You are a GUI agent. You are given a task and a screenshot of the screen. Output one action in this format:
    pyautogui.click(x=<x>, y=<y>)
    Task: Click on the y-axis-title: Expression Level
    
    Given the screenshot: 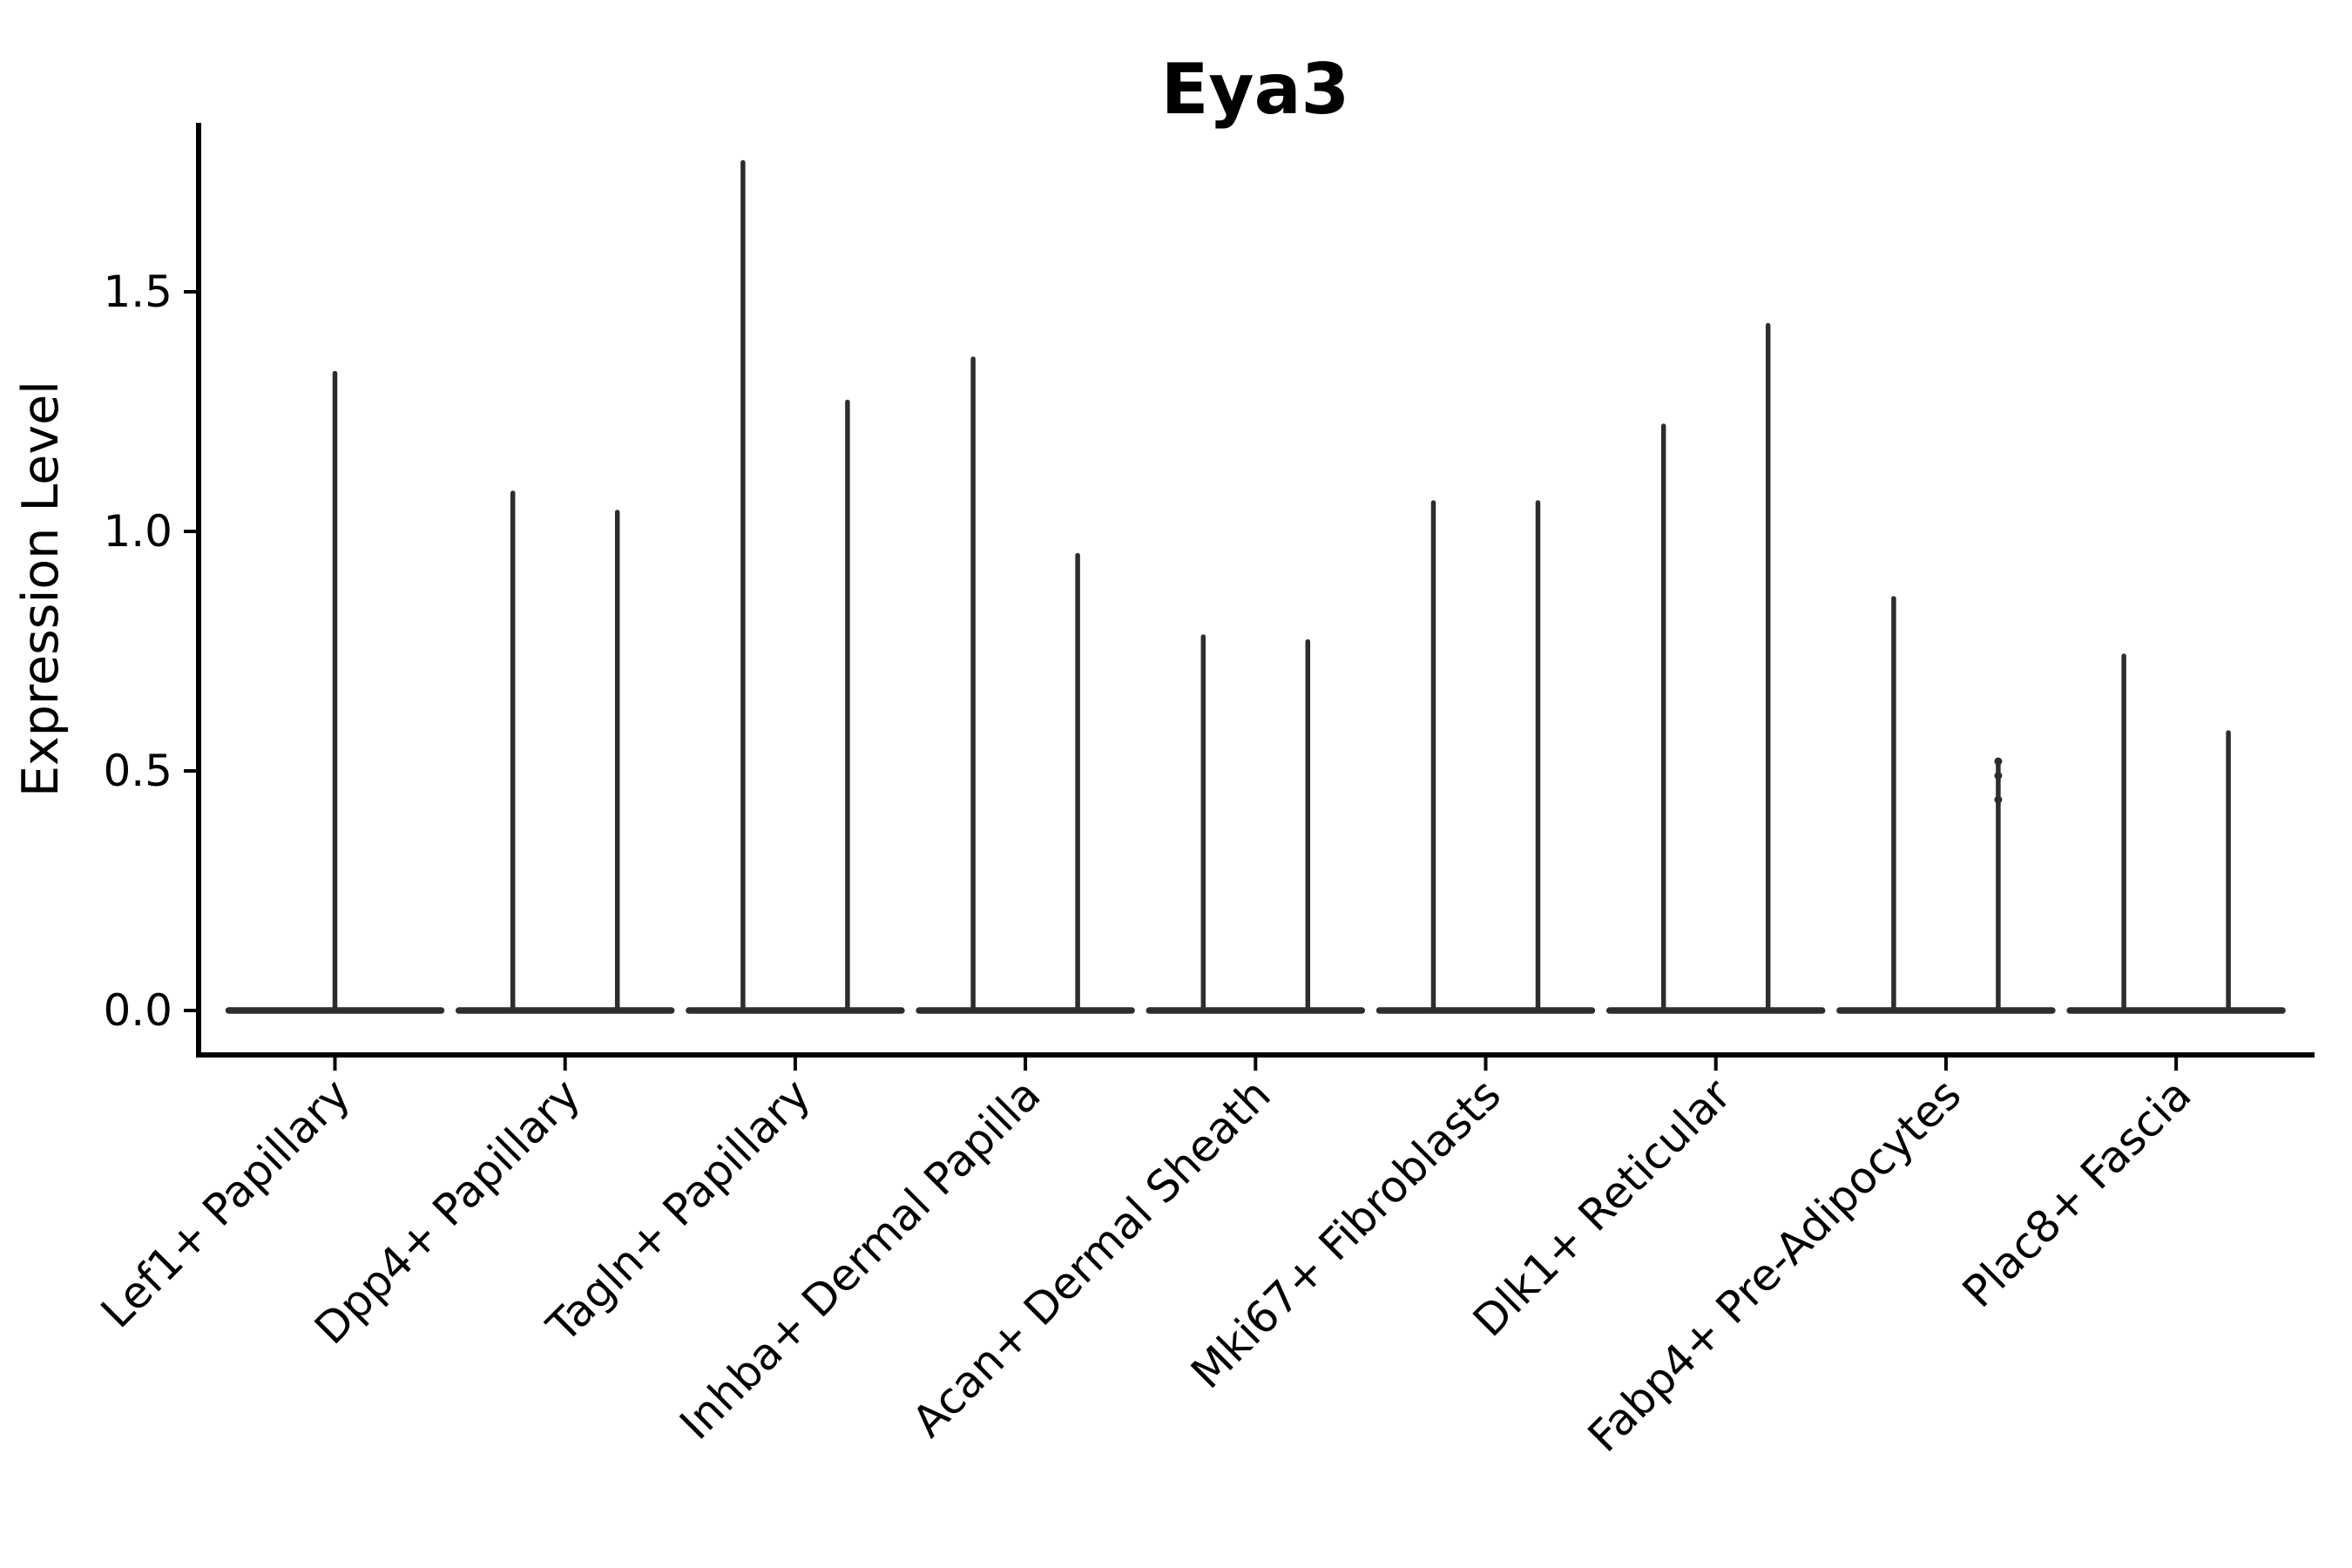 What is the action you would take?
    pyautogui.click(x=41, y=589)
    